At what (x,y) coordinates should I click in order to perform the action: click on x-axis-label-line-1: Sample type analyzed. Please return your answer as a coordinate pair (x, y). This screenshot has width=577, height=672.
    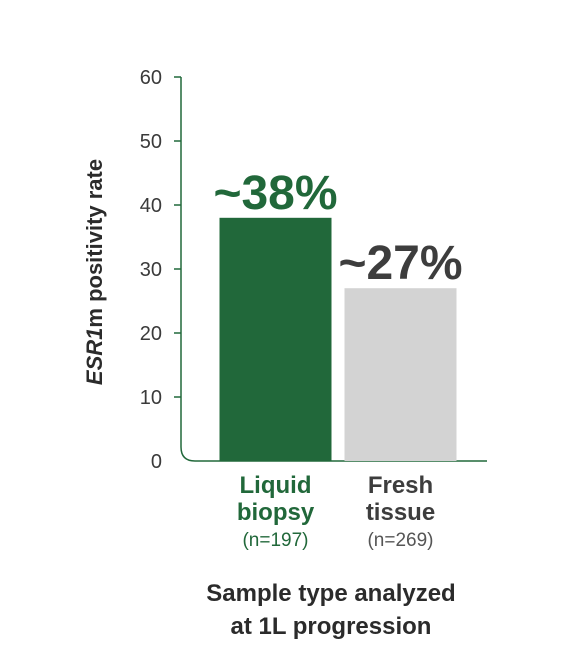
    Looking at the image, I should click on (330, 593).